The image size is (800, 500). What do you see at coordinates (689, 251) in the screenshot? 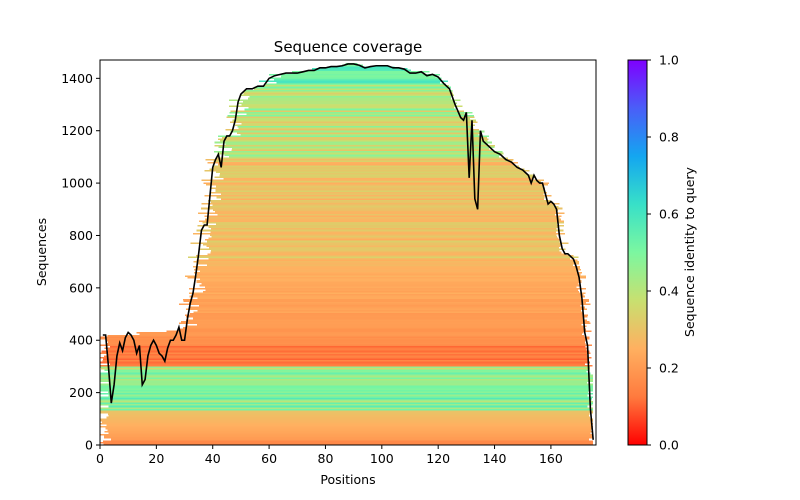
I see `colorbar-label: Sequence identity to query` at bounding box center [689, 251].